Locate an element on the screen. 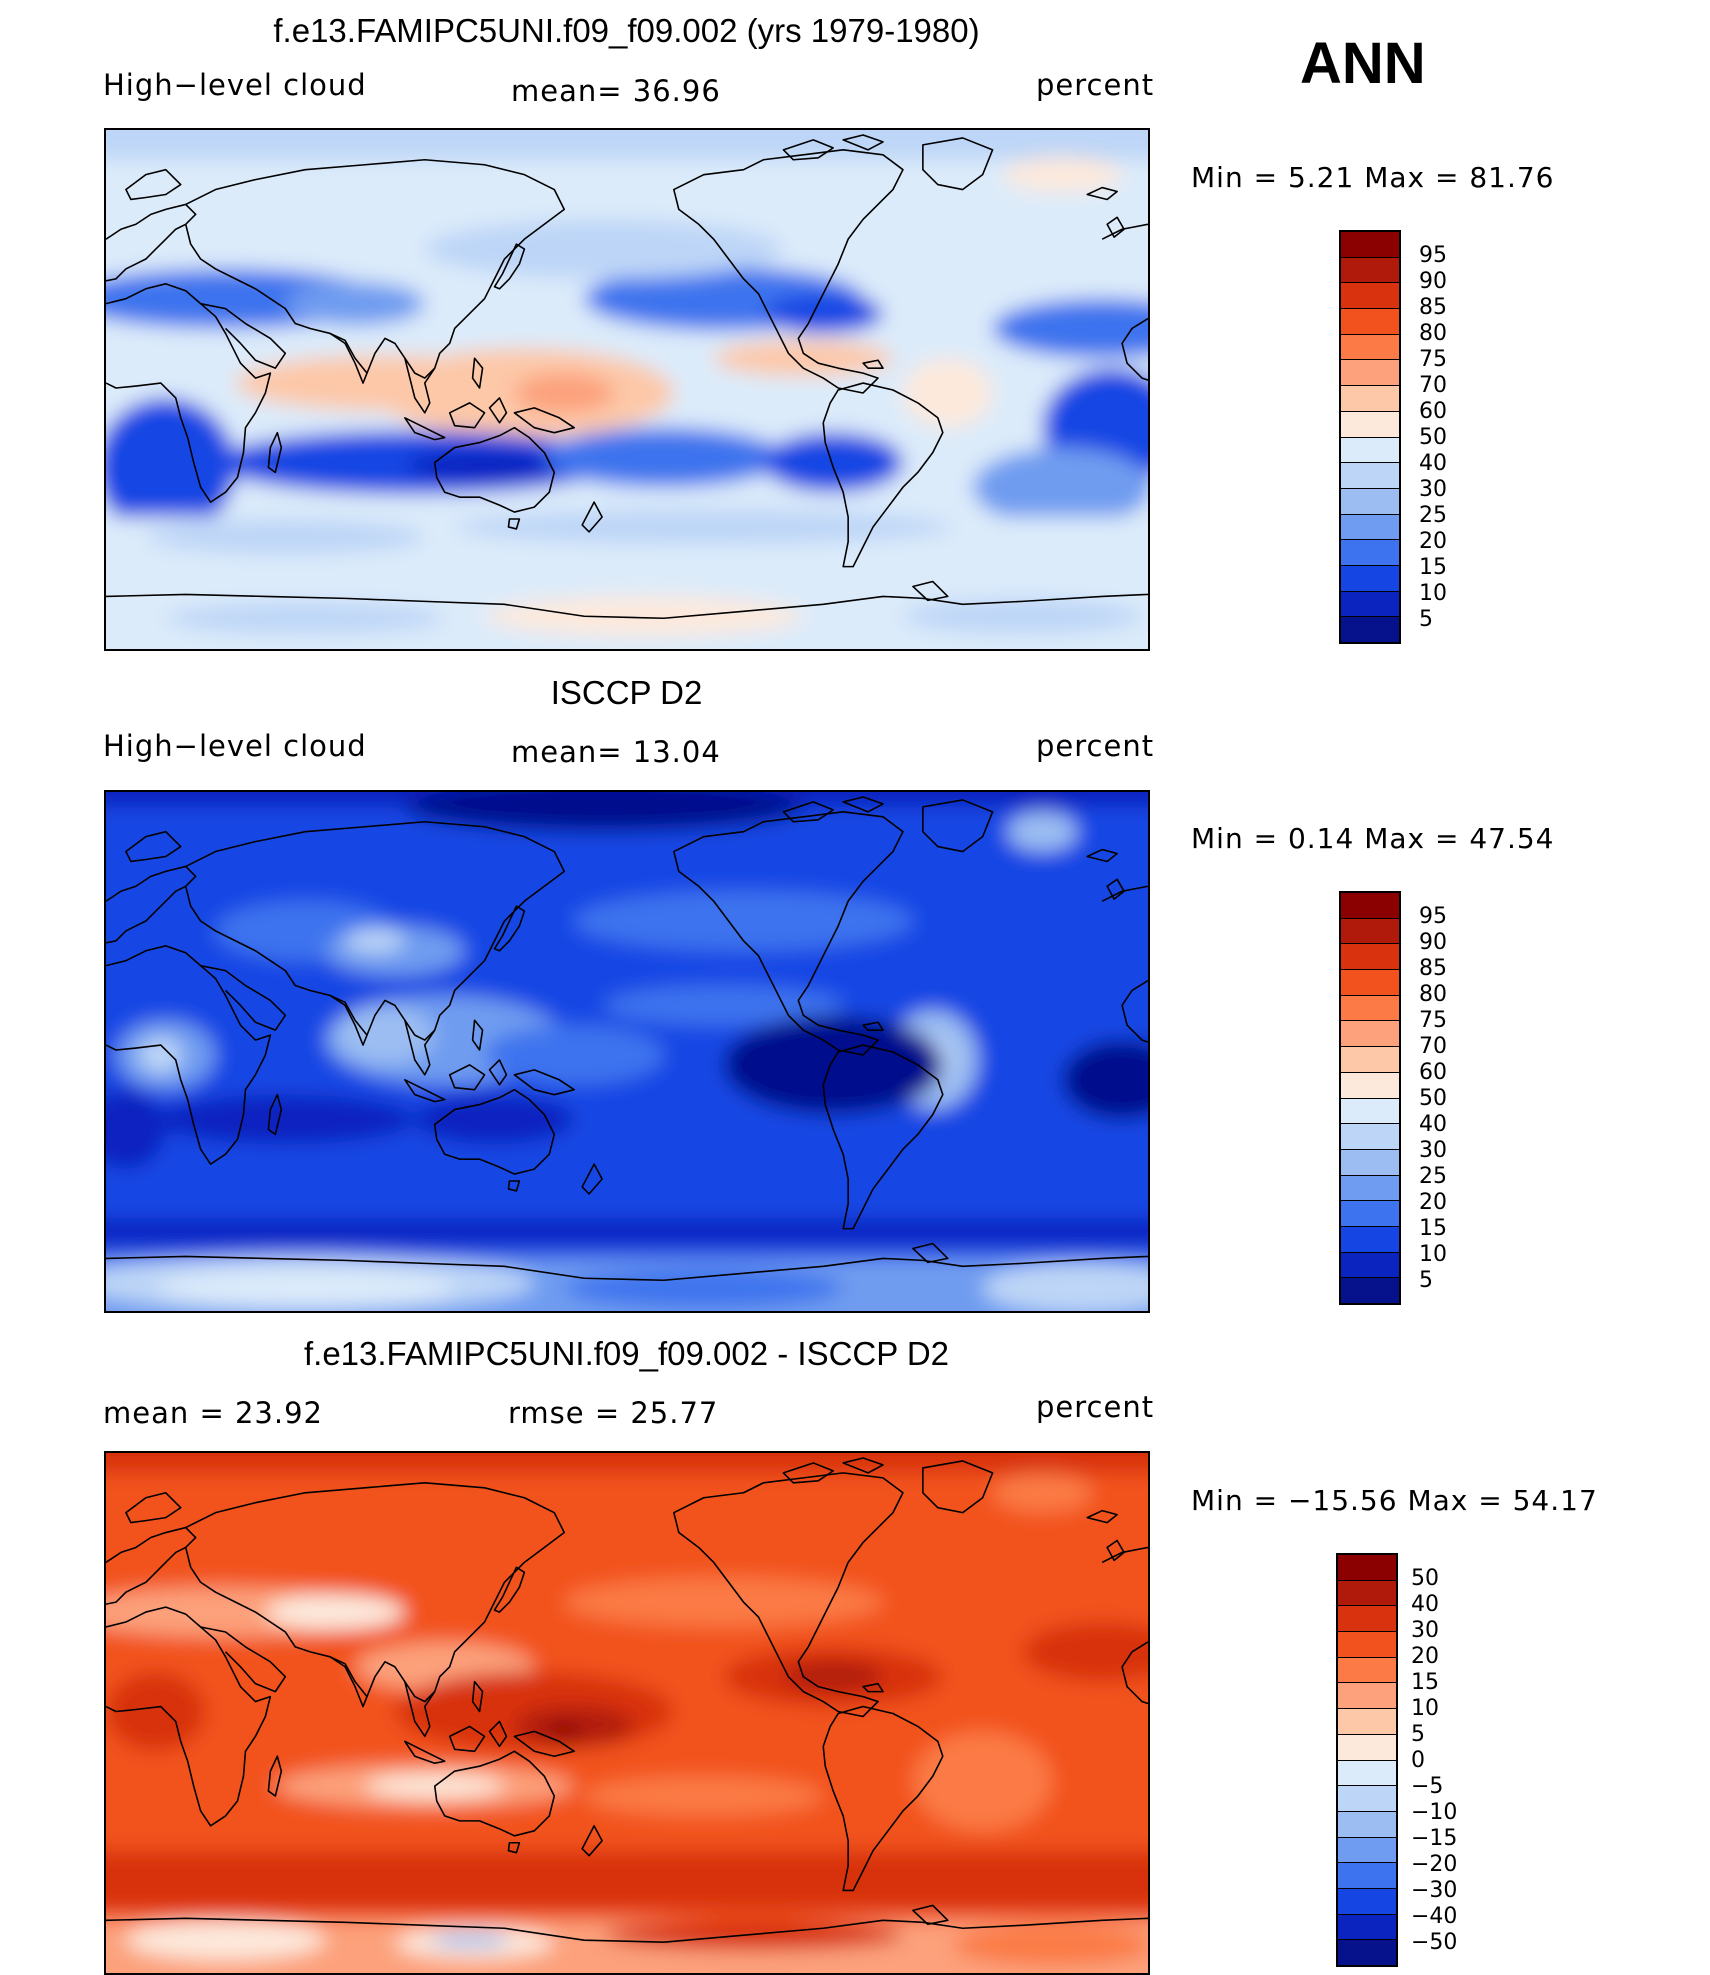 Image resolution: width=1710 pixels, height=1975 pixels. panel1-colorbar is located at coordinates (1370, 437).